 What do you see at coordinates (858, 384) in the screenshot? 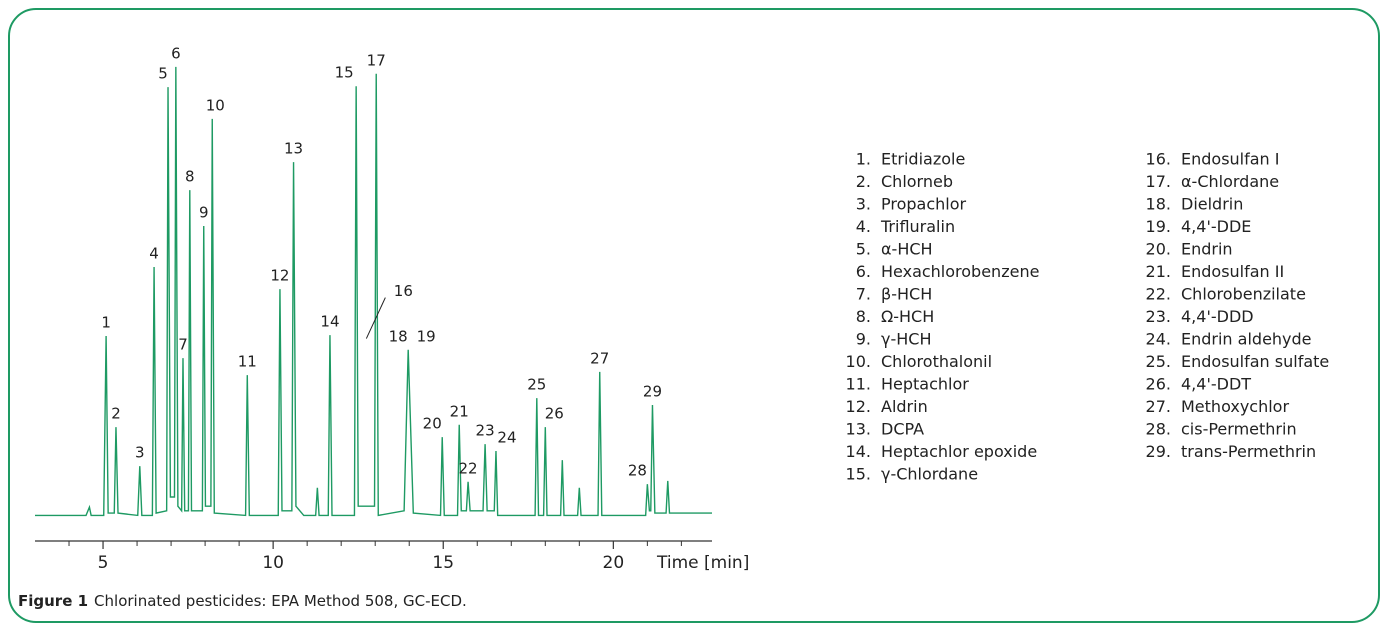
I see `legend-number: 11.` at bounding box center [858, 384].